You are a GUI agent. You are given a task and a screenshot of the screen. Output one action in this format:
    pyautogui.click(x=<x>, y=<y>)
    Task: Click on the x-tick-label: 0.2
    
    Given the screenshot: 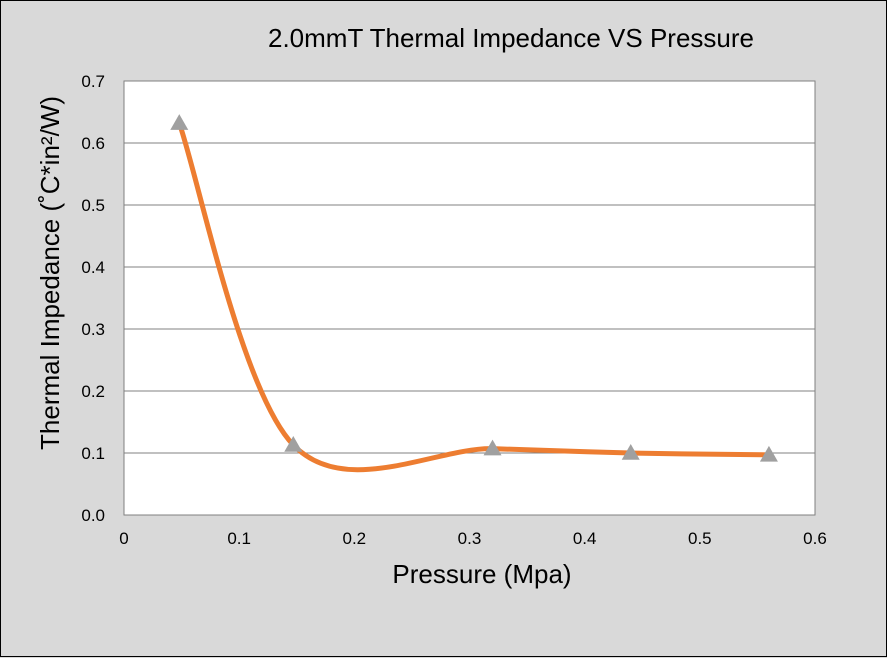 What is the action you would take?
    pyautogui.click(x=355, y=538)
    